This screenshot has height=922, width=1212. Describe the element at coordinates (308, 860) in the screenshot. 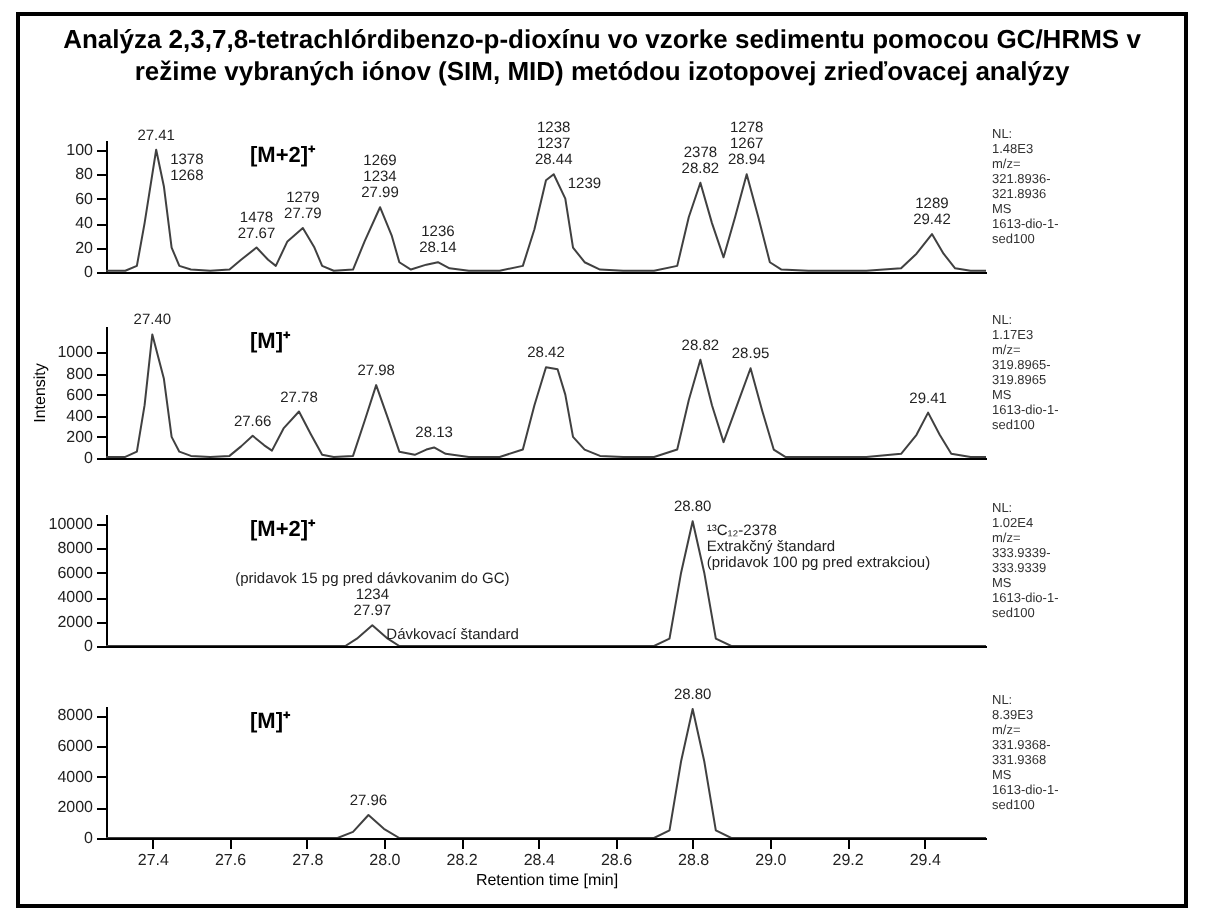

I see `x-tick-label: 27.8` at that location.